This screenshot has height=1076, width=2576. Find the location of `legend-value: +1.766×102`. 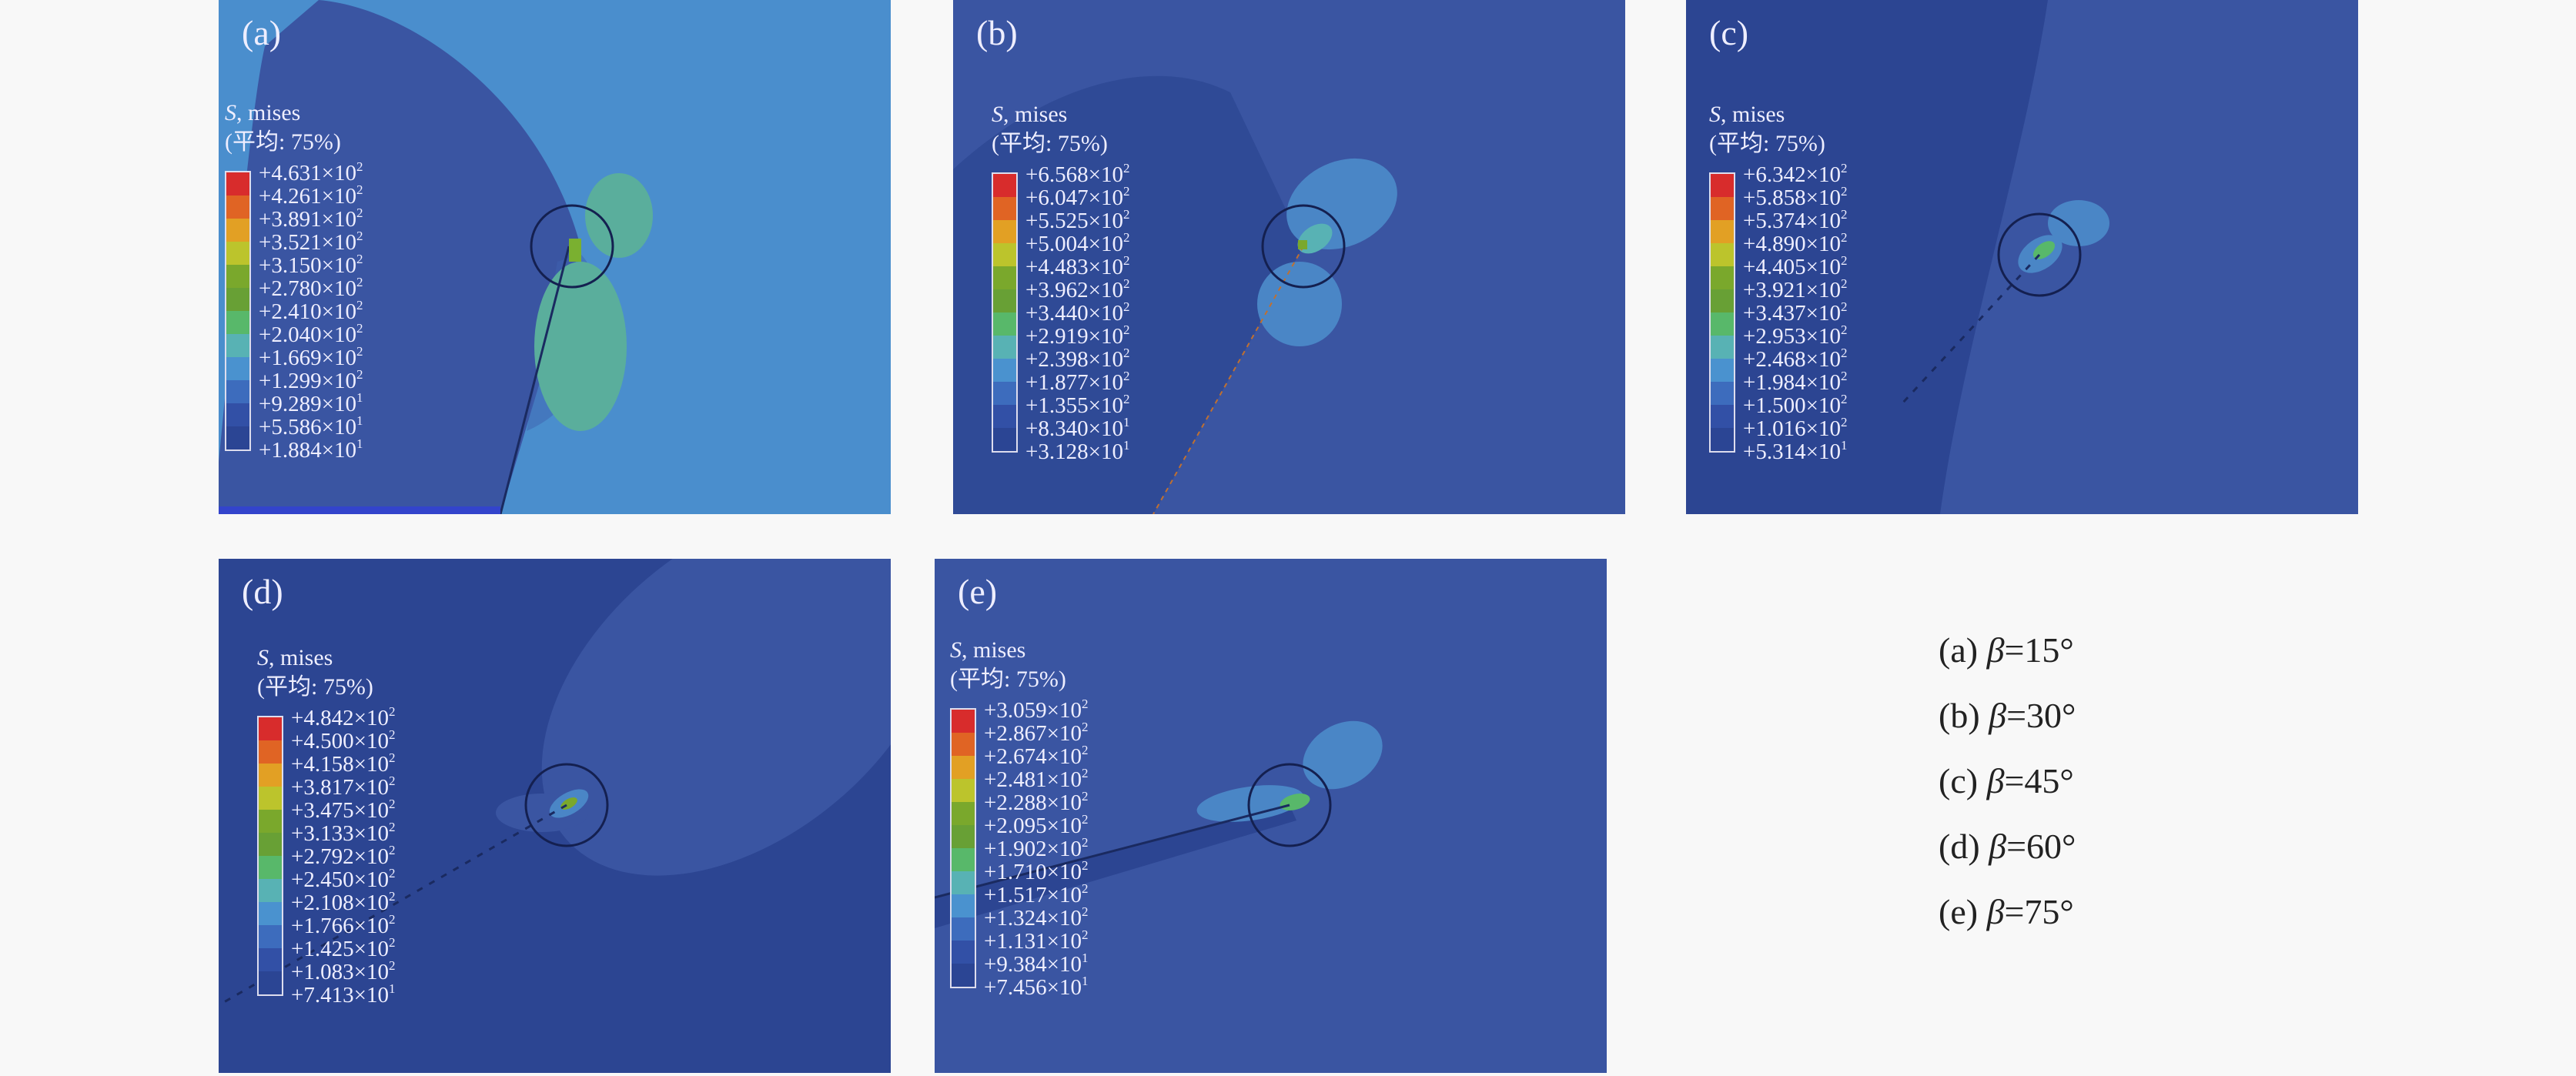

legend-value: +1.766×102 is located at coordinates (343, 925).